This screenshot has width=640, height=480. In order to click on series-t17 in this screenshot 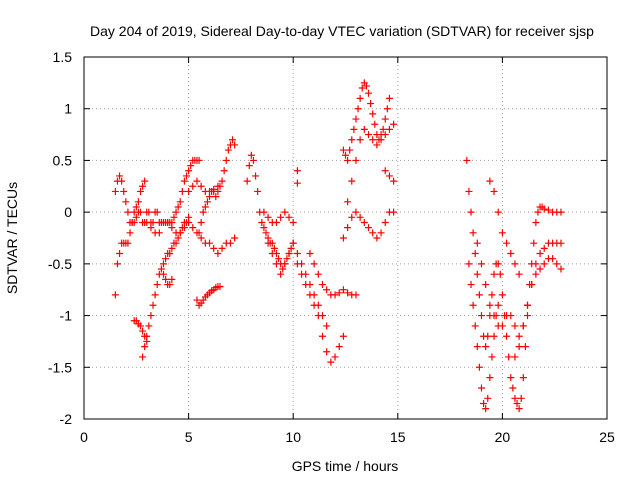, I will do `click(371, 163)`.